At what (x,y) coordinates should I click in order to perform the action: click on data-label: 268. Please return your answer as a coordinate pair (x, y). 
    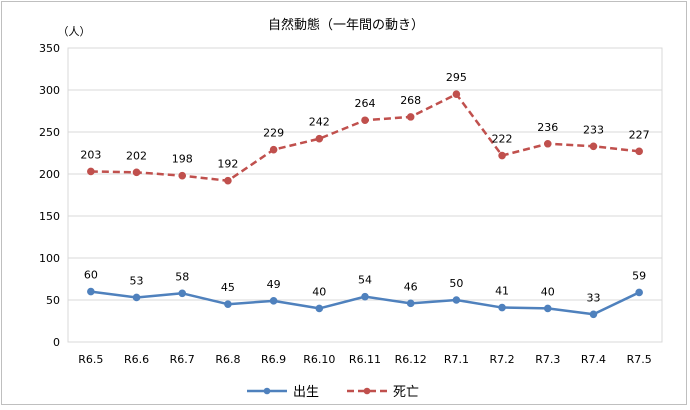
    Looking at the image, I should click on (410, 100).